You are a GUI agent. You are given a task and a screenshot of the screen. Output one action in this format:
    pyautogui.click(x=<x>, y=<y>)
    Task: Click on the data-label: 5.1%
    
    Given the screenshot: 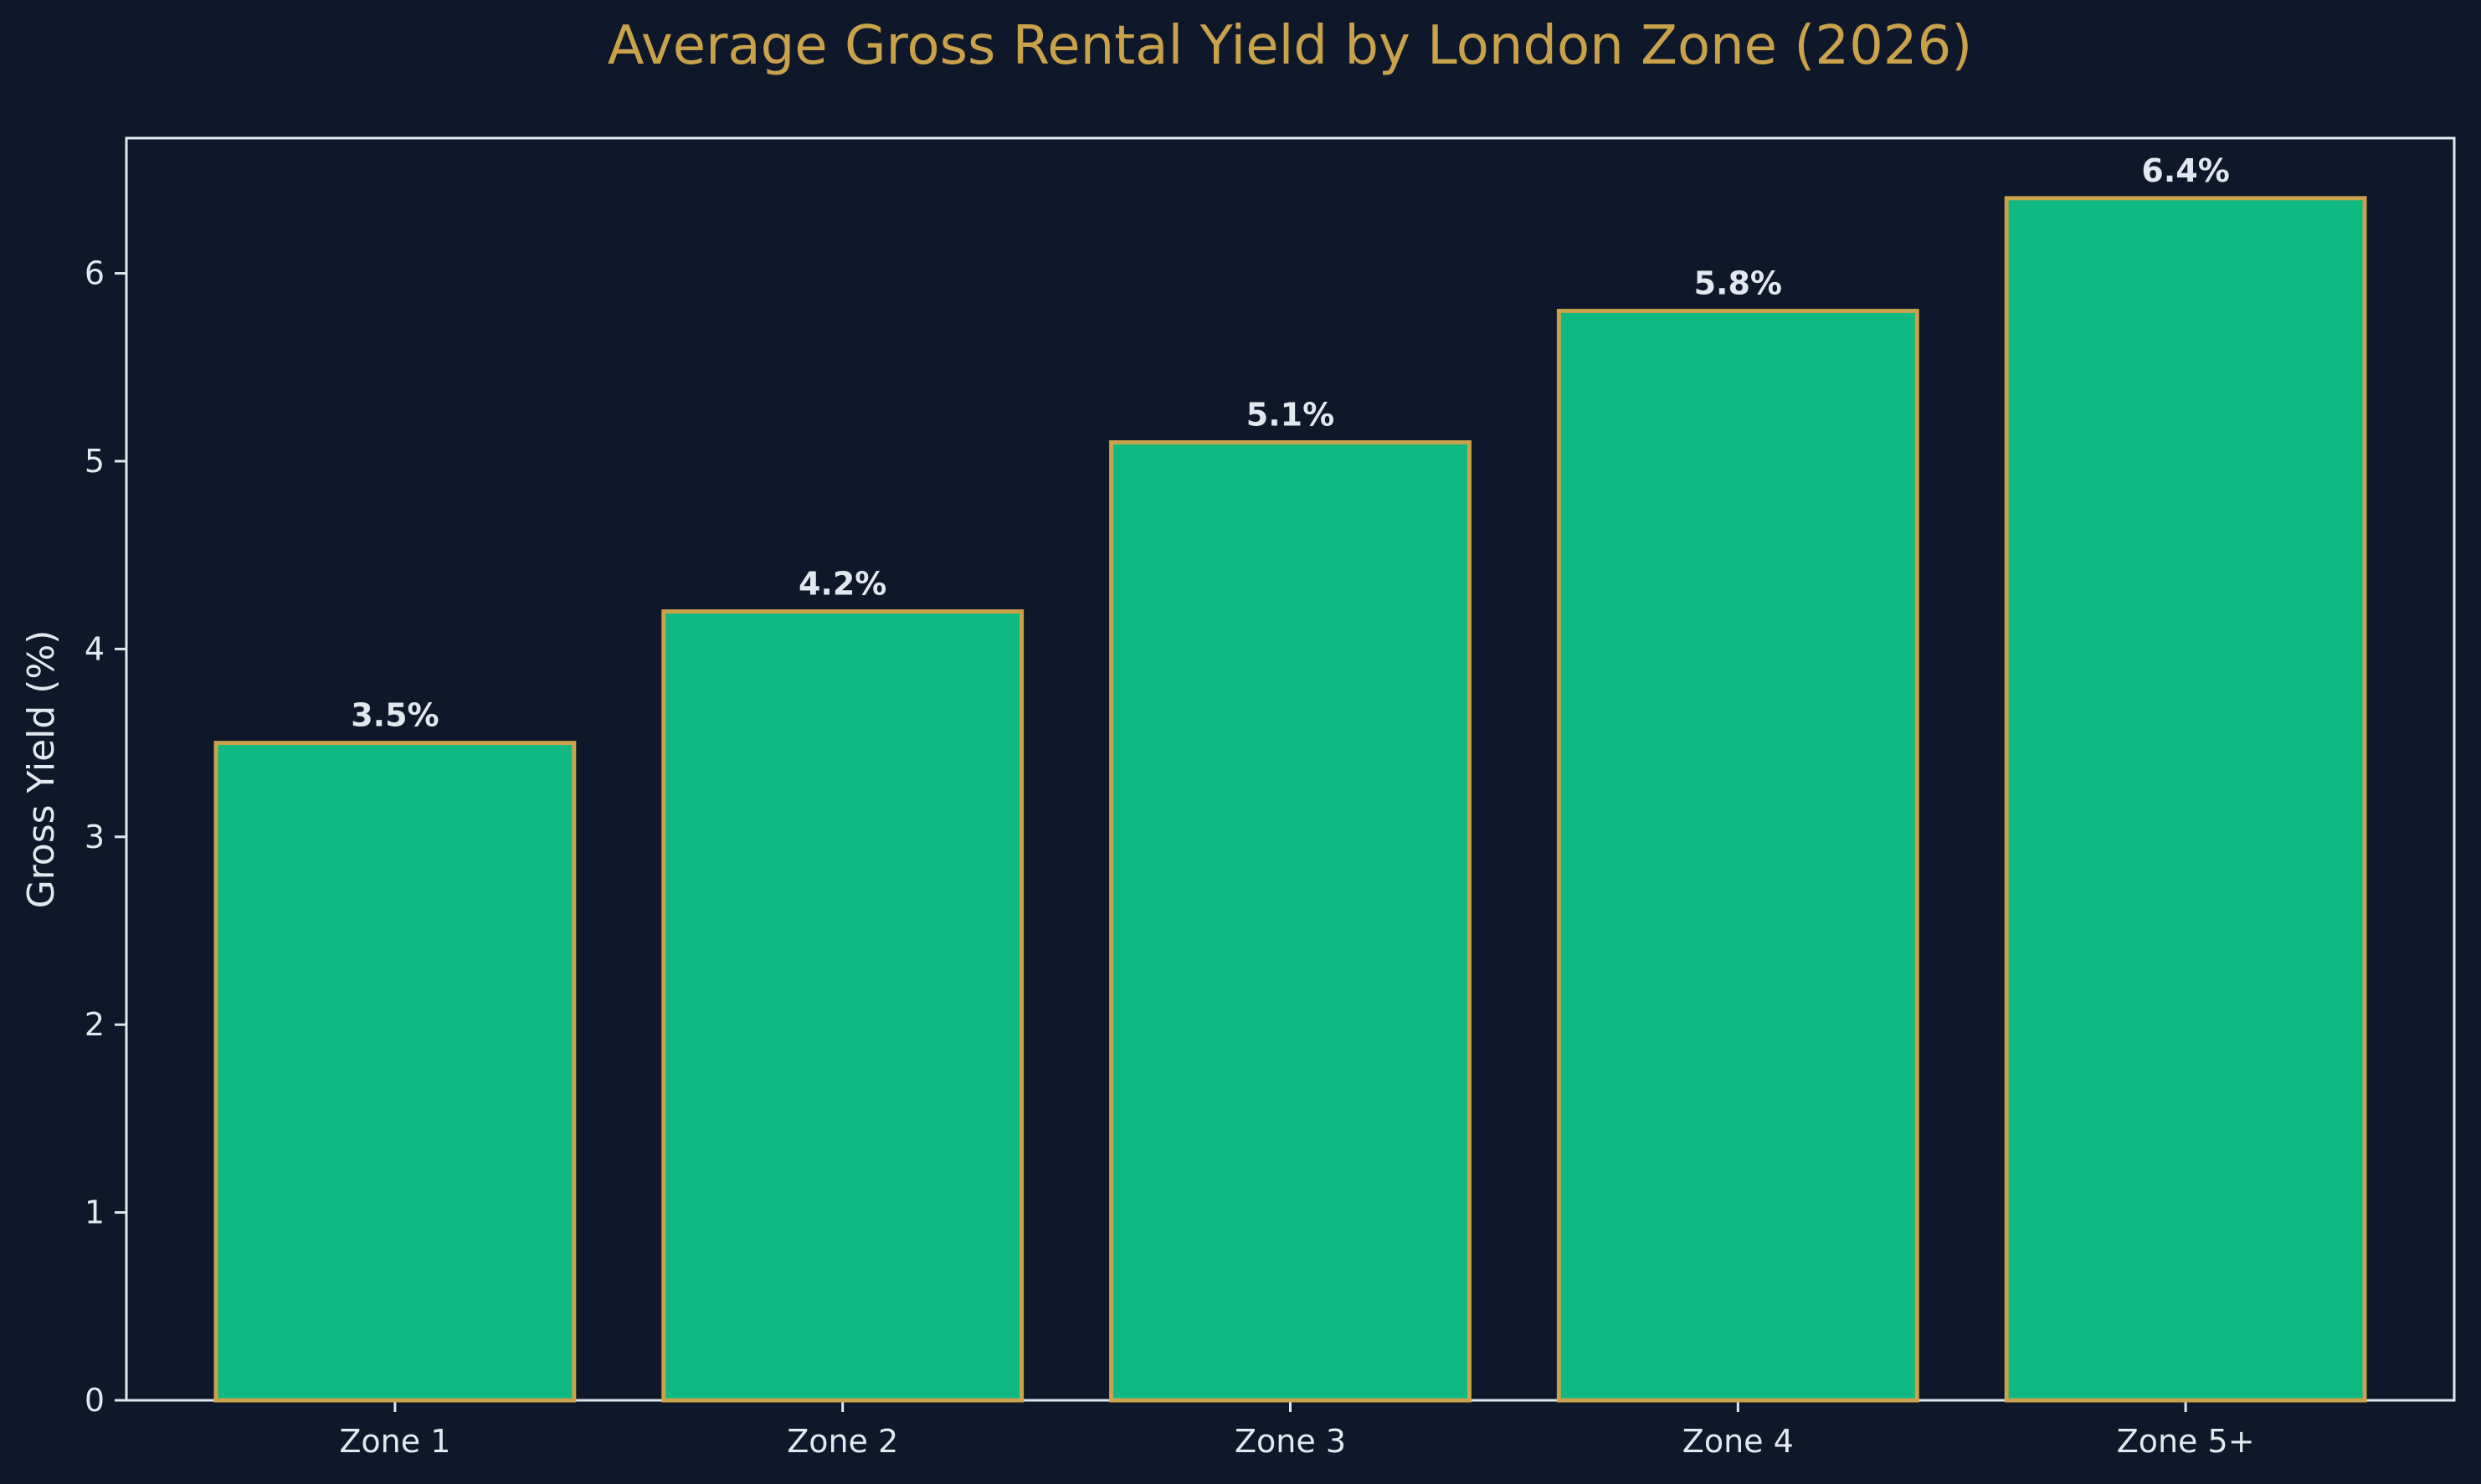 What is the action you would take?
    pyautogui.click(x=1290, y=415)
    